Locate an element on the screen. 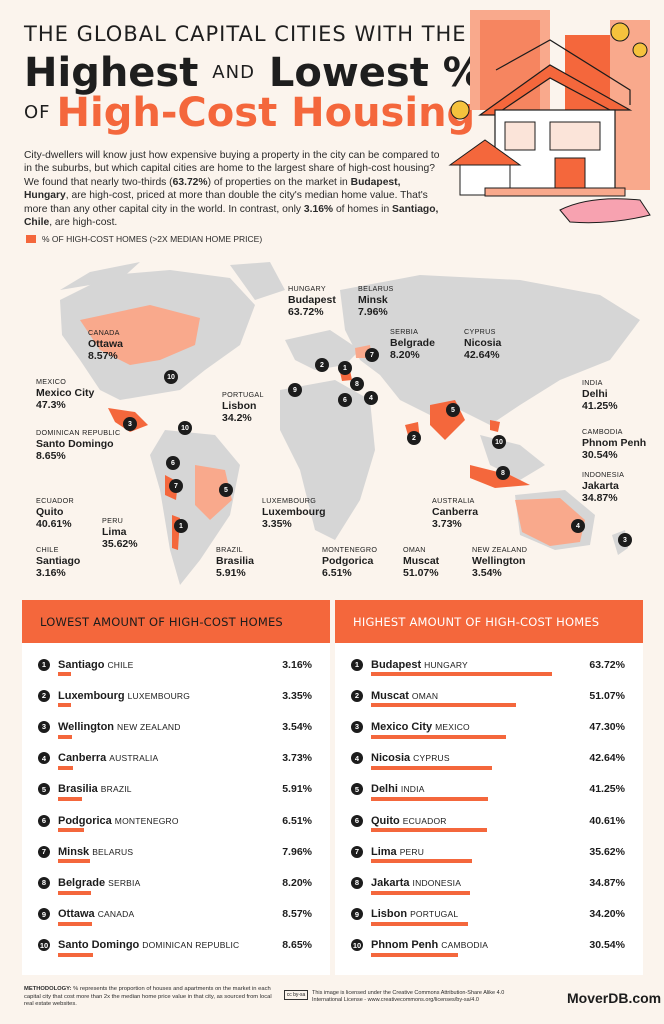 This screenshot has width=664, height=1024. row-value: 6.51% is located at coordinates (297, 820).